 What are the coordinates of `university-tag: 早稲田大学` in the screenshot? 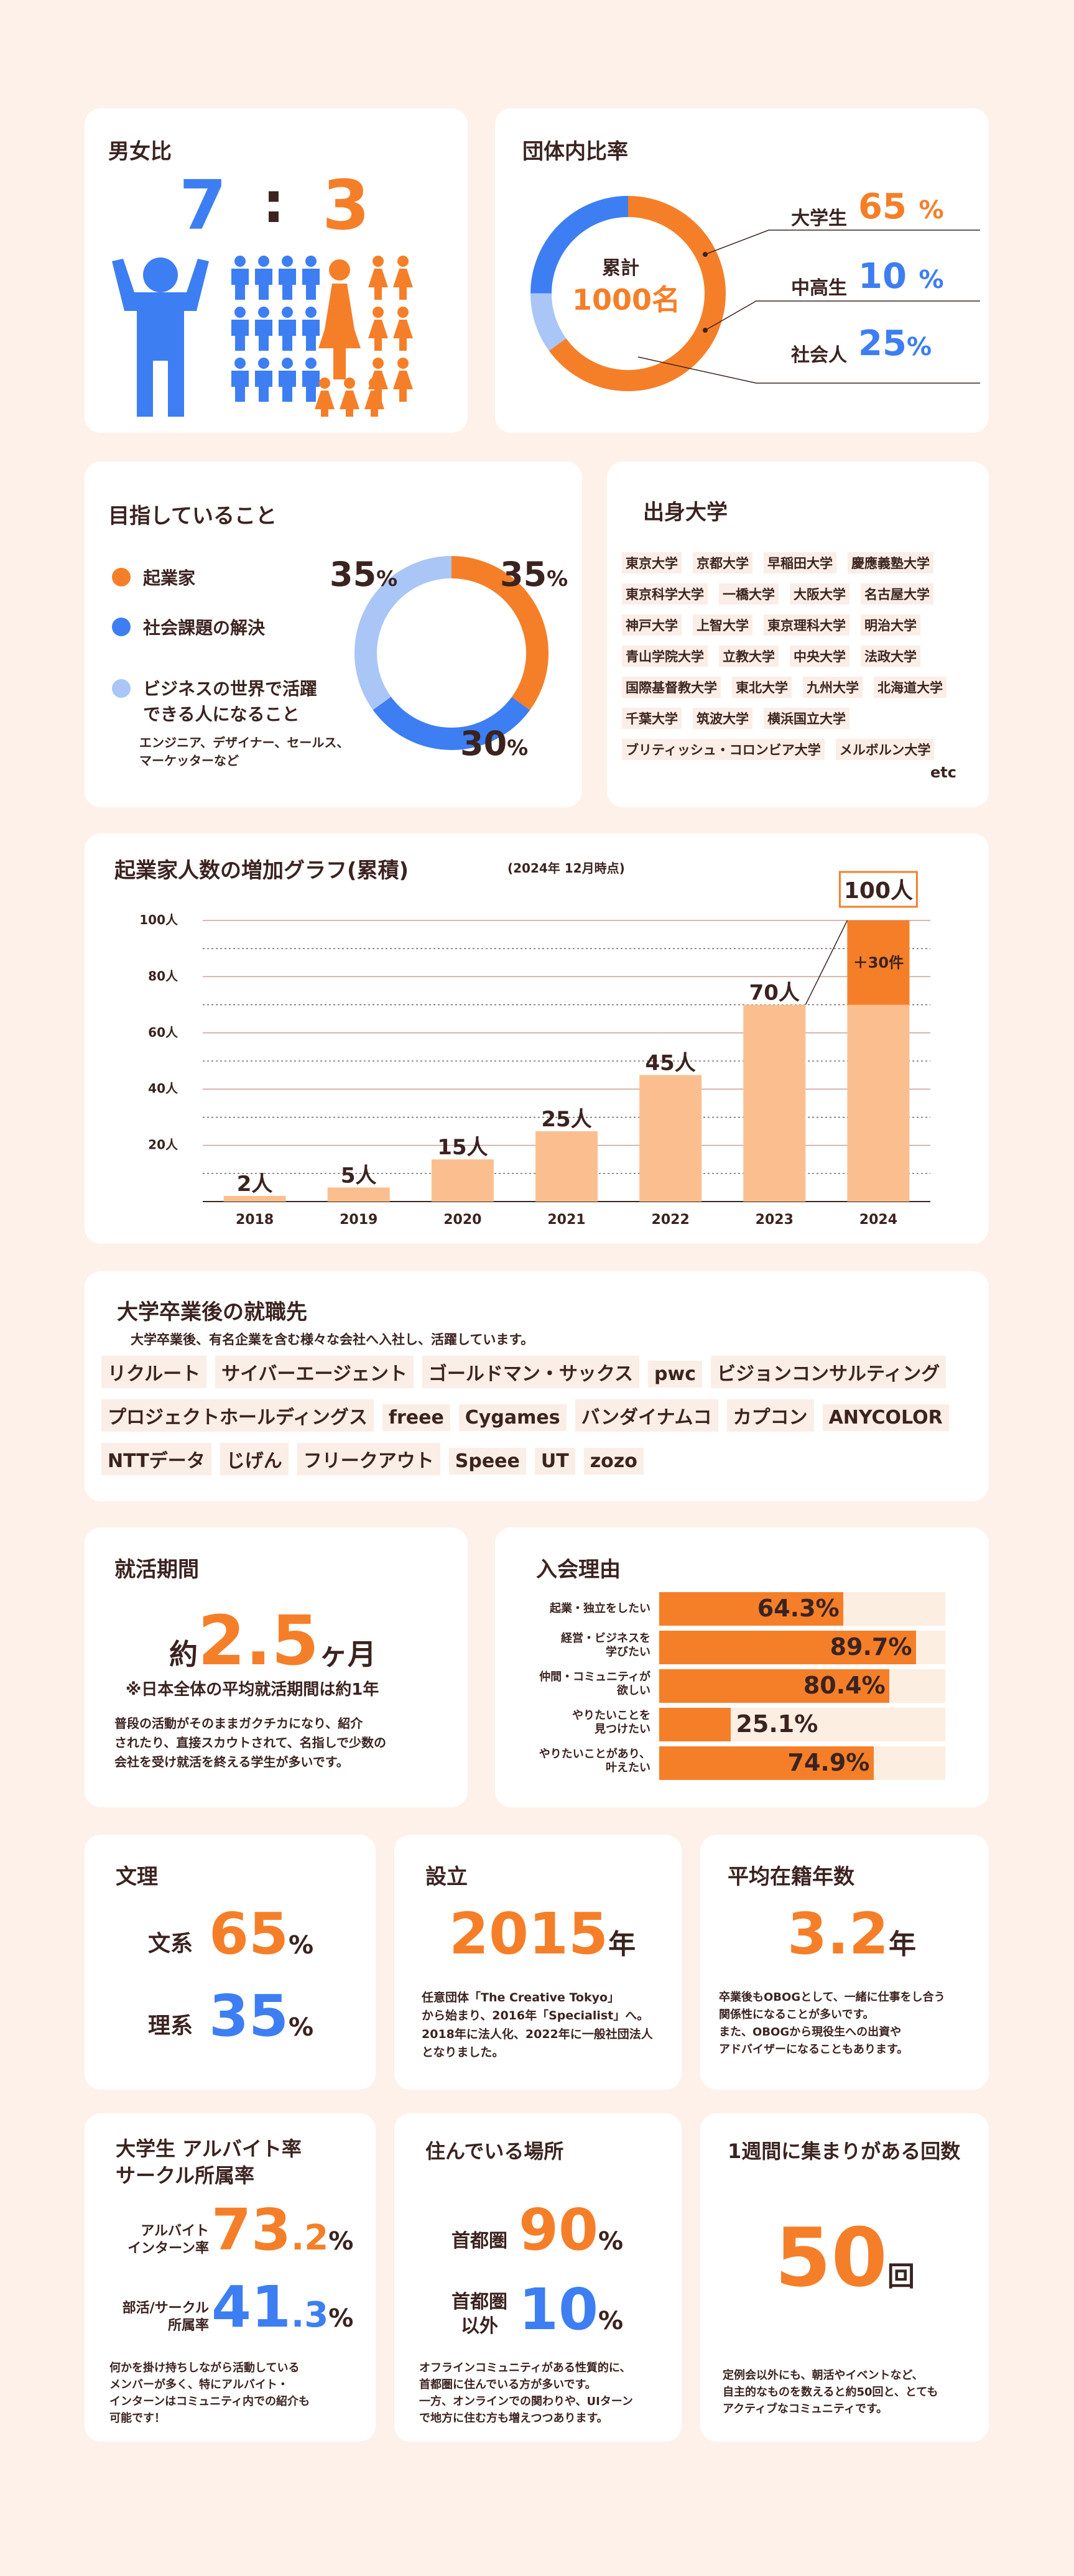 It's located at (800, 563).